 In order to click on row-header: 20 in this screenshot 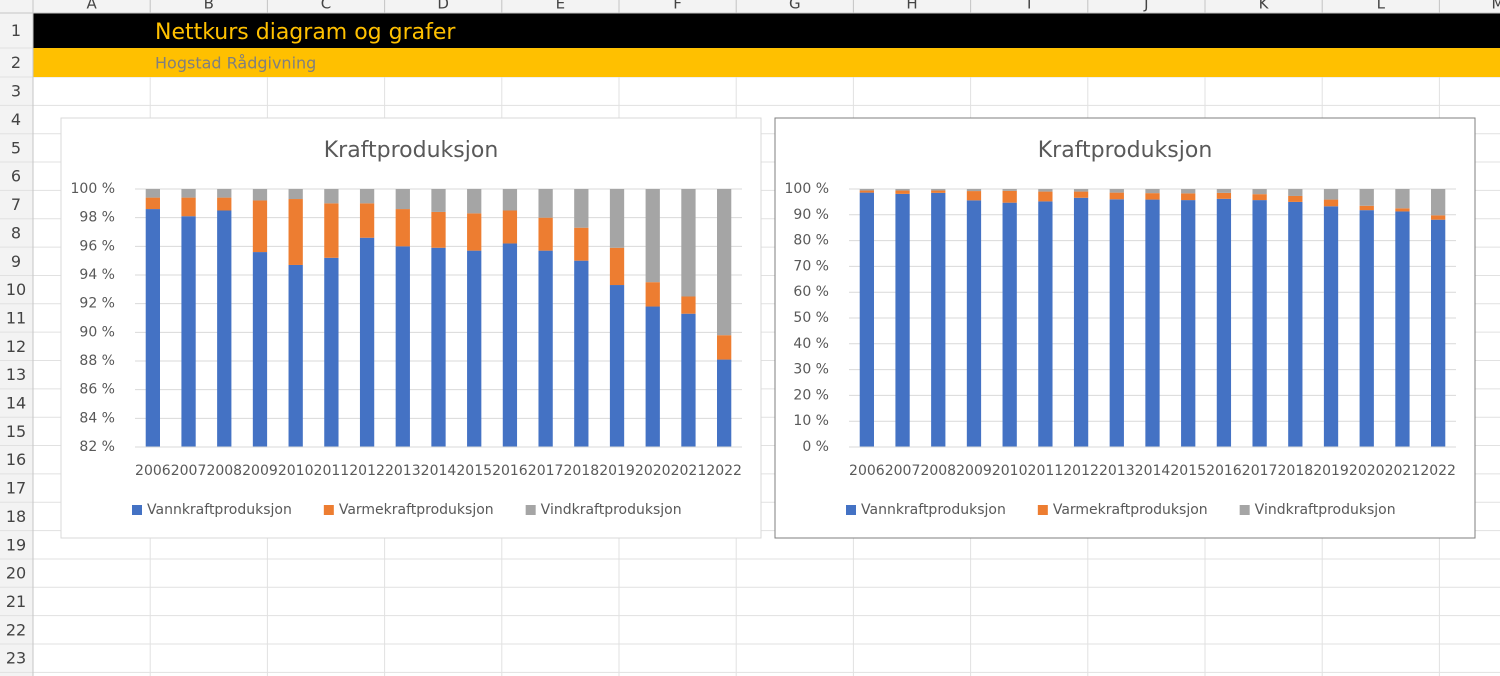, I will do `click(16, 573)`.